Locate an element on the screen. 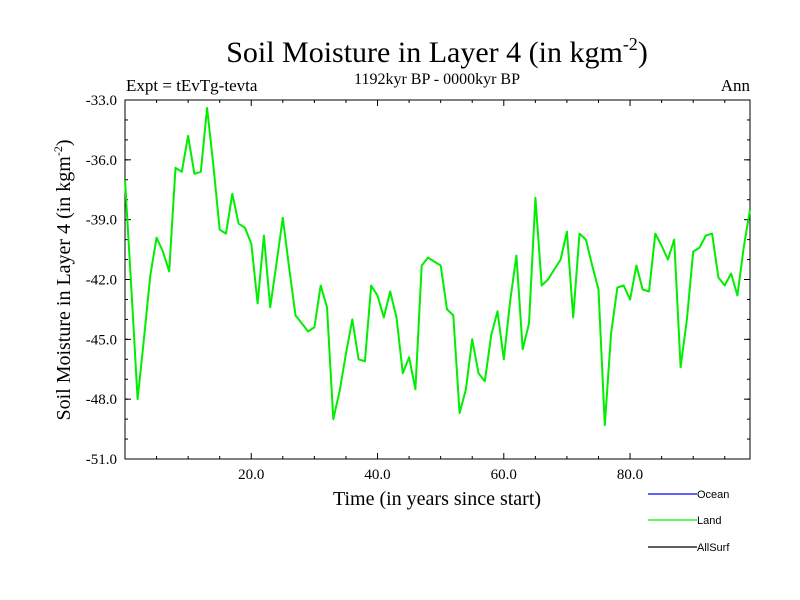 Image resolution: width=800 pixels, height=600 pixels. legend-label-land: Land is located at coordinates (709, 521).